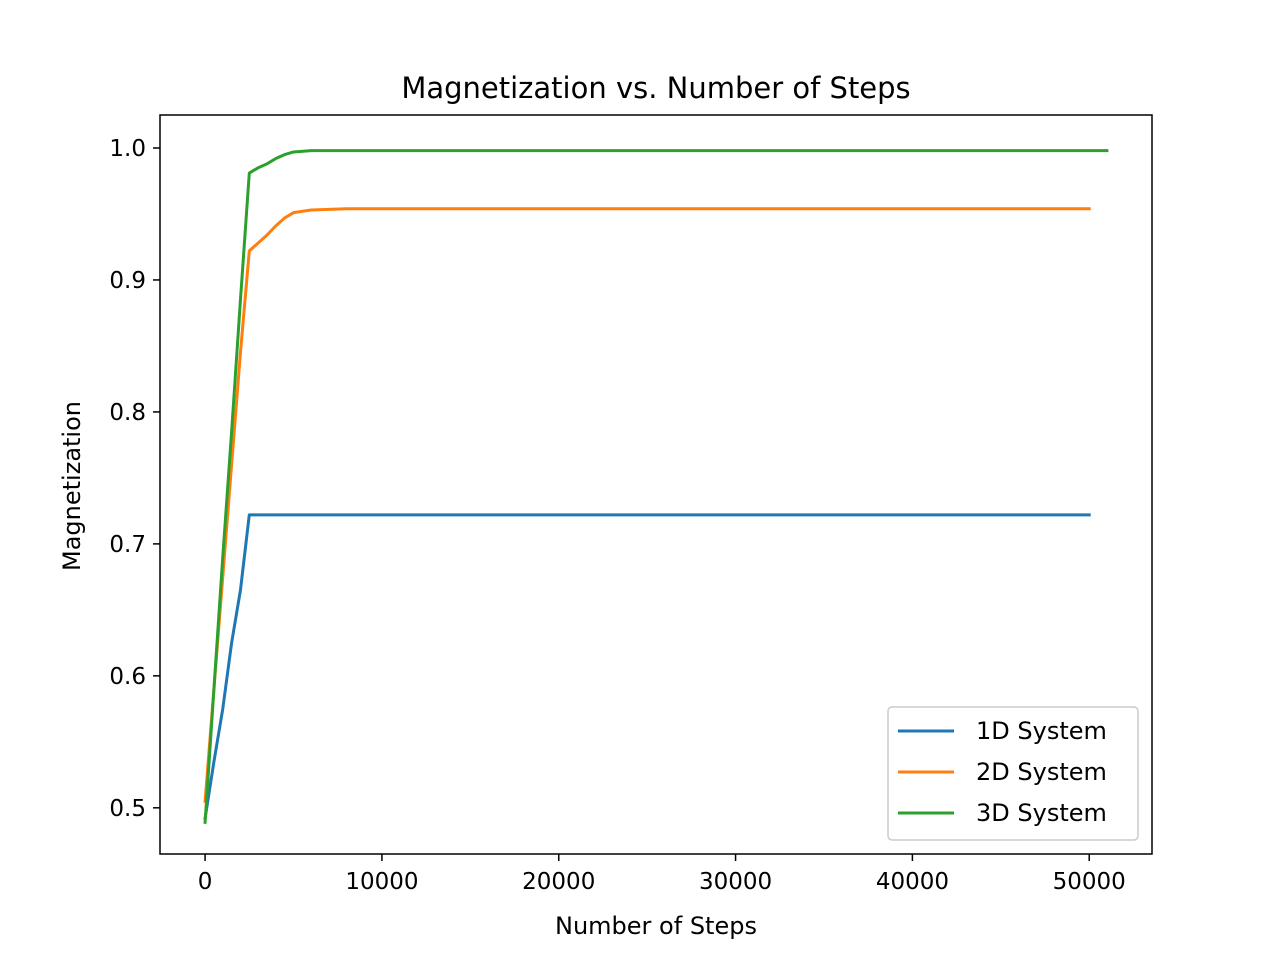 This screenshot has width=1280, height=964. I want to click on y-tick-label: 0.8, so click(127, 413).